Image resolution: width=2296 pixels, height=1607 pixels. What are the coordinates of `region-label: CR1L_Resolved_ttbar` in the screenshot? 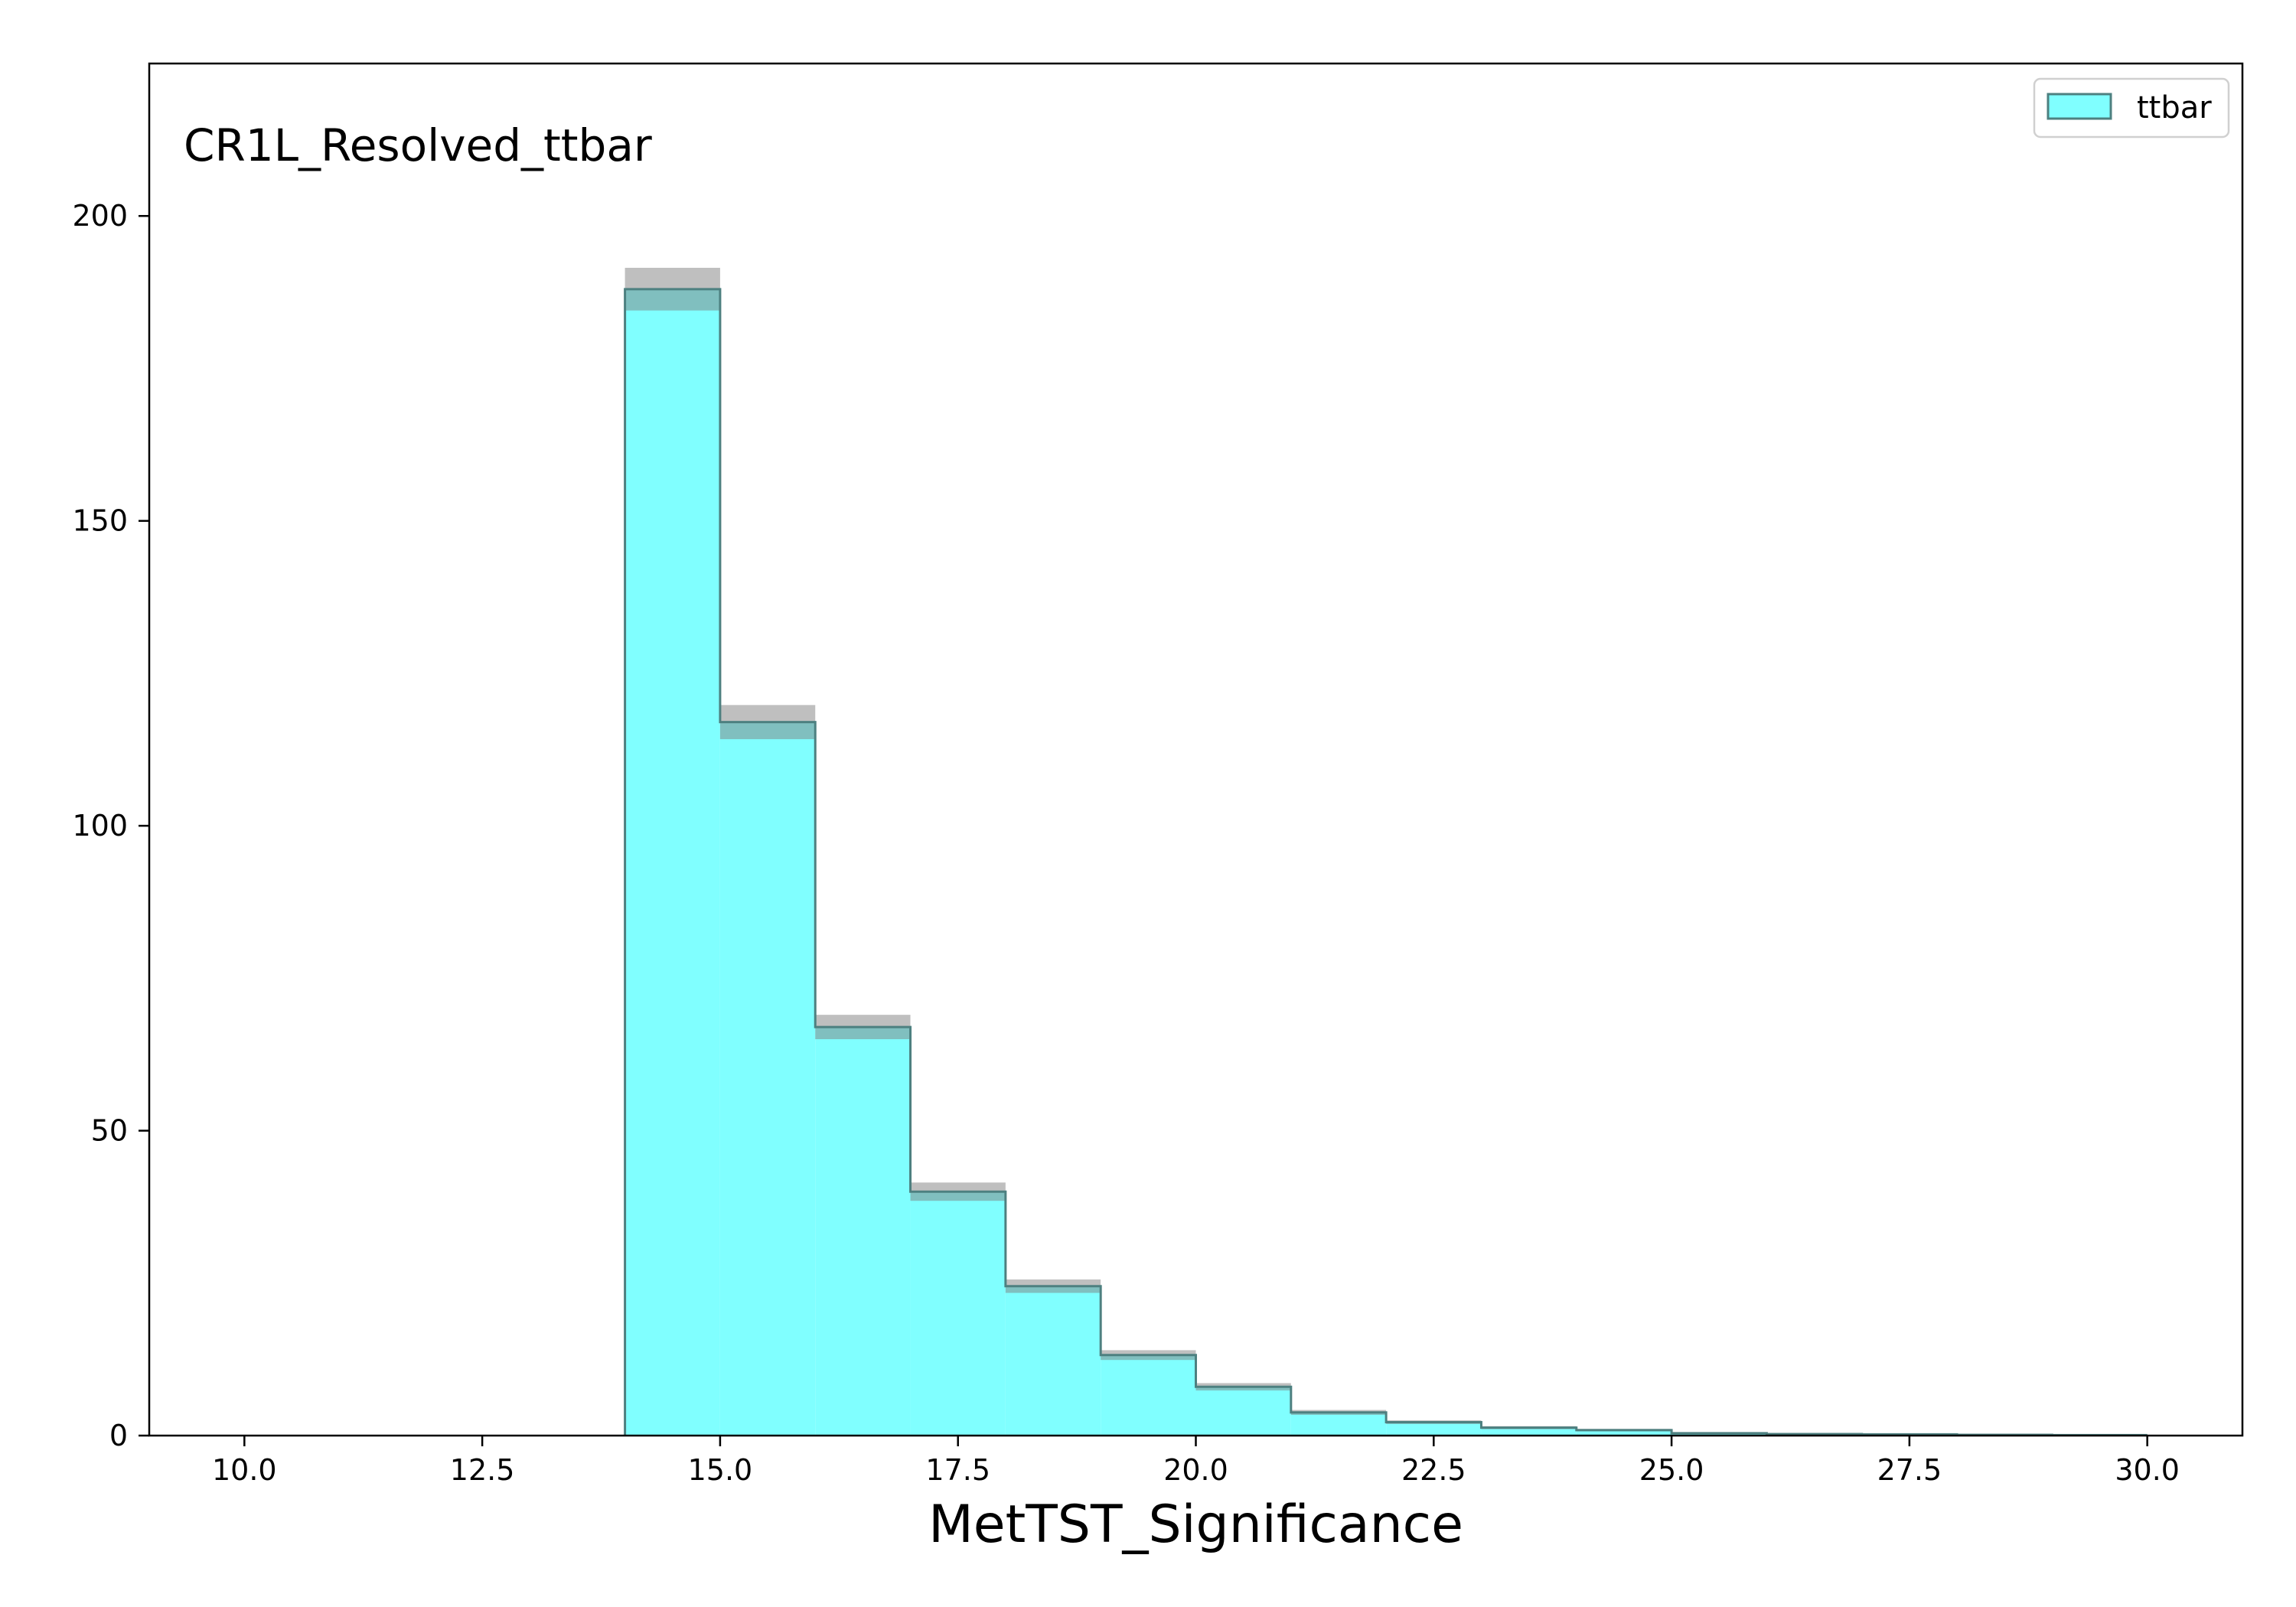 It's located at (418, 145).